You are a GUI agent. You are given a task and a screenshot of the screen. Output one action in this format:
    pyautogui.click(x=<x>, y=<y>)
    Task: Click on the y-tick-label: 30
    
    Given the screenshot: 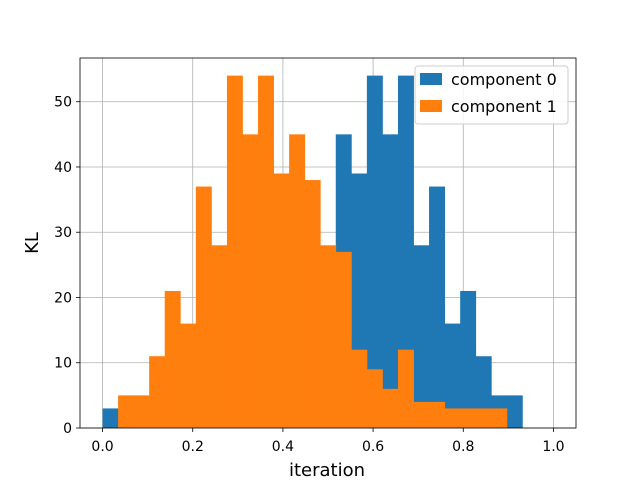 What is the action you would take?
    pyautogui.click(x=63, y=233)
    